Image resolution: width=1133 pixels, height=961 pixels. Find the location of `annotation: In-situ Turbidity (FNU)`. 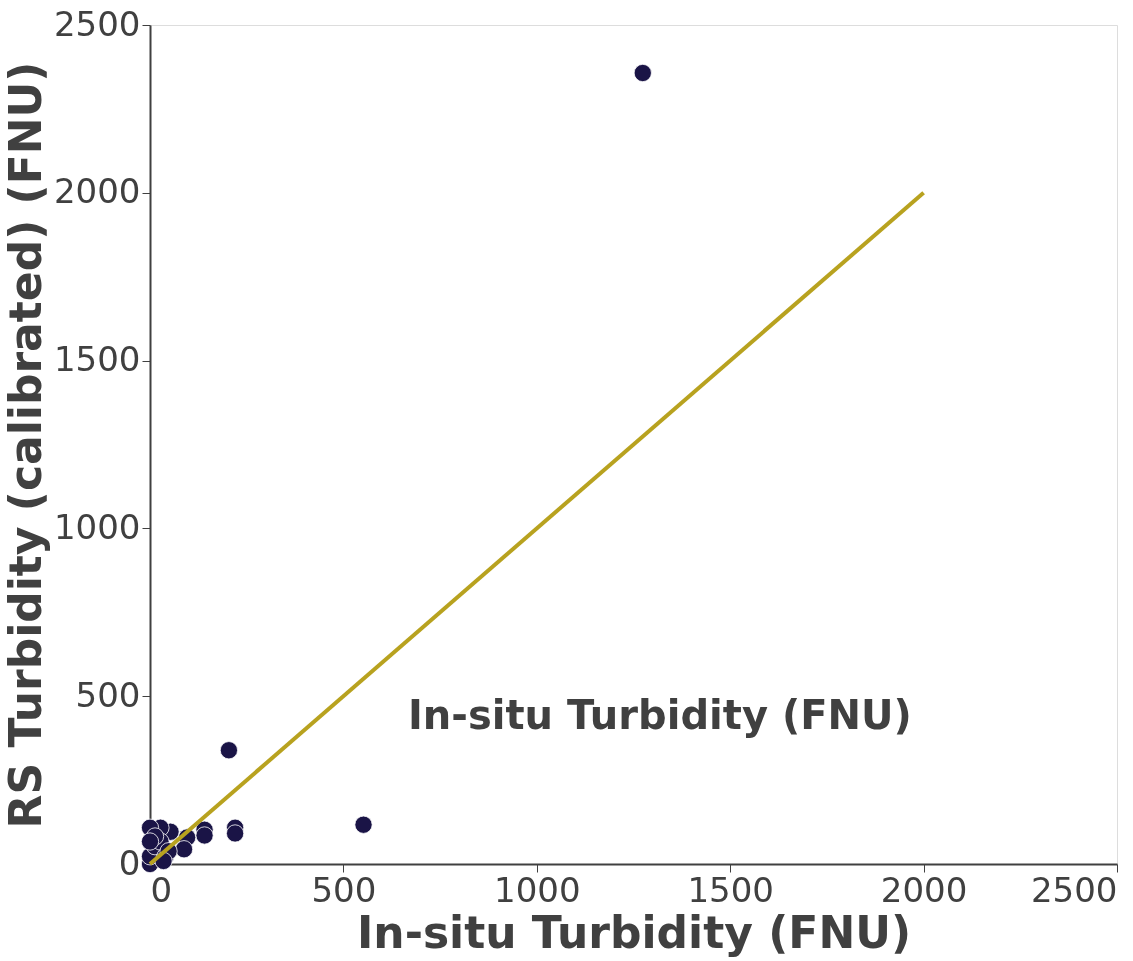

annotation: In-situ Turbidity (FNU) is located at coordinates (659, 714).